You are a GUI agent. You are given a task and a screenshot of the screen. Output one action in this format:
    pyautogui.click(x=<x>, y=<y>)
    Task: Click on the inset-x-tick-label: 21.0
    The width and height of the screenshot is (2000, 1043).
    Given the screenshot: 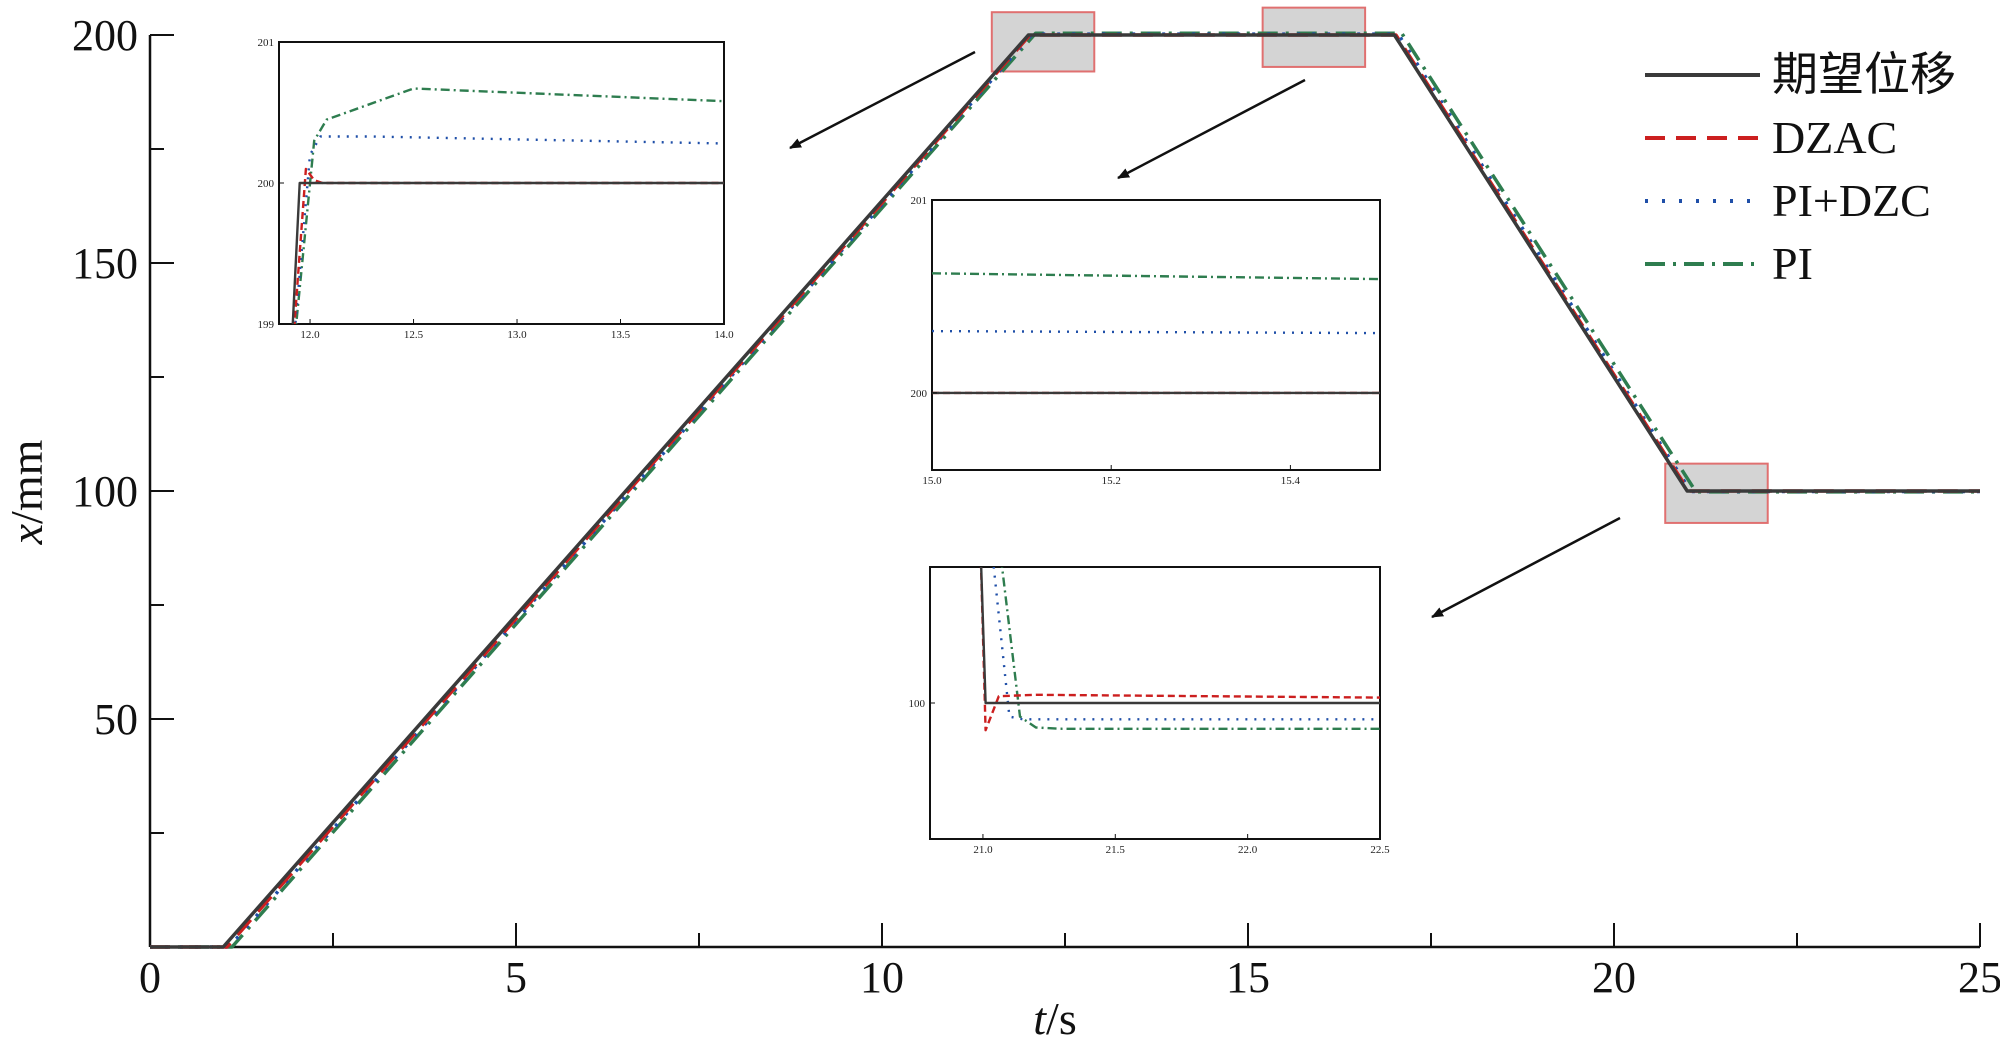 What is the action you would take?
    pyautogui.click(x=983, y=850)
    